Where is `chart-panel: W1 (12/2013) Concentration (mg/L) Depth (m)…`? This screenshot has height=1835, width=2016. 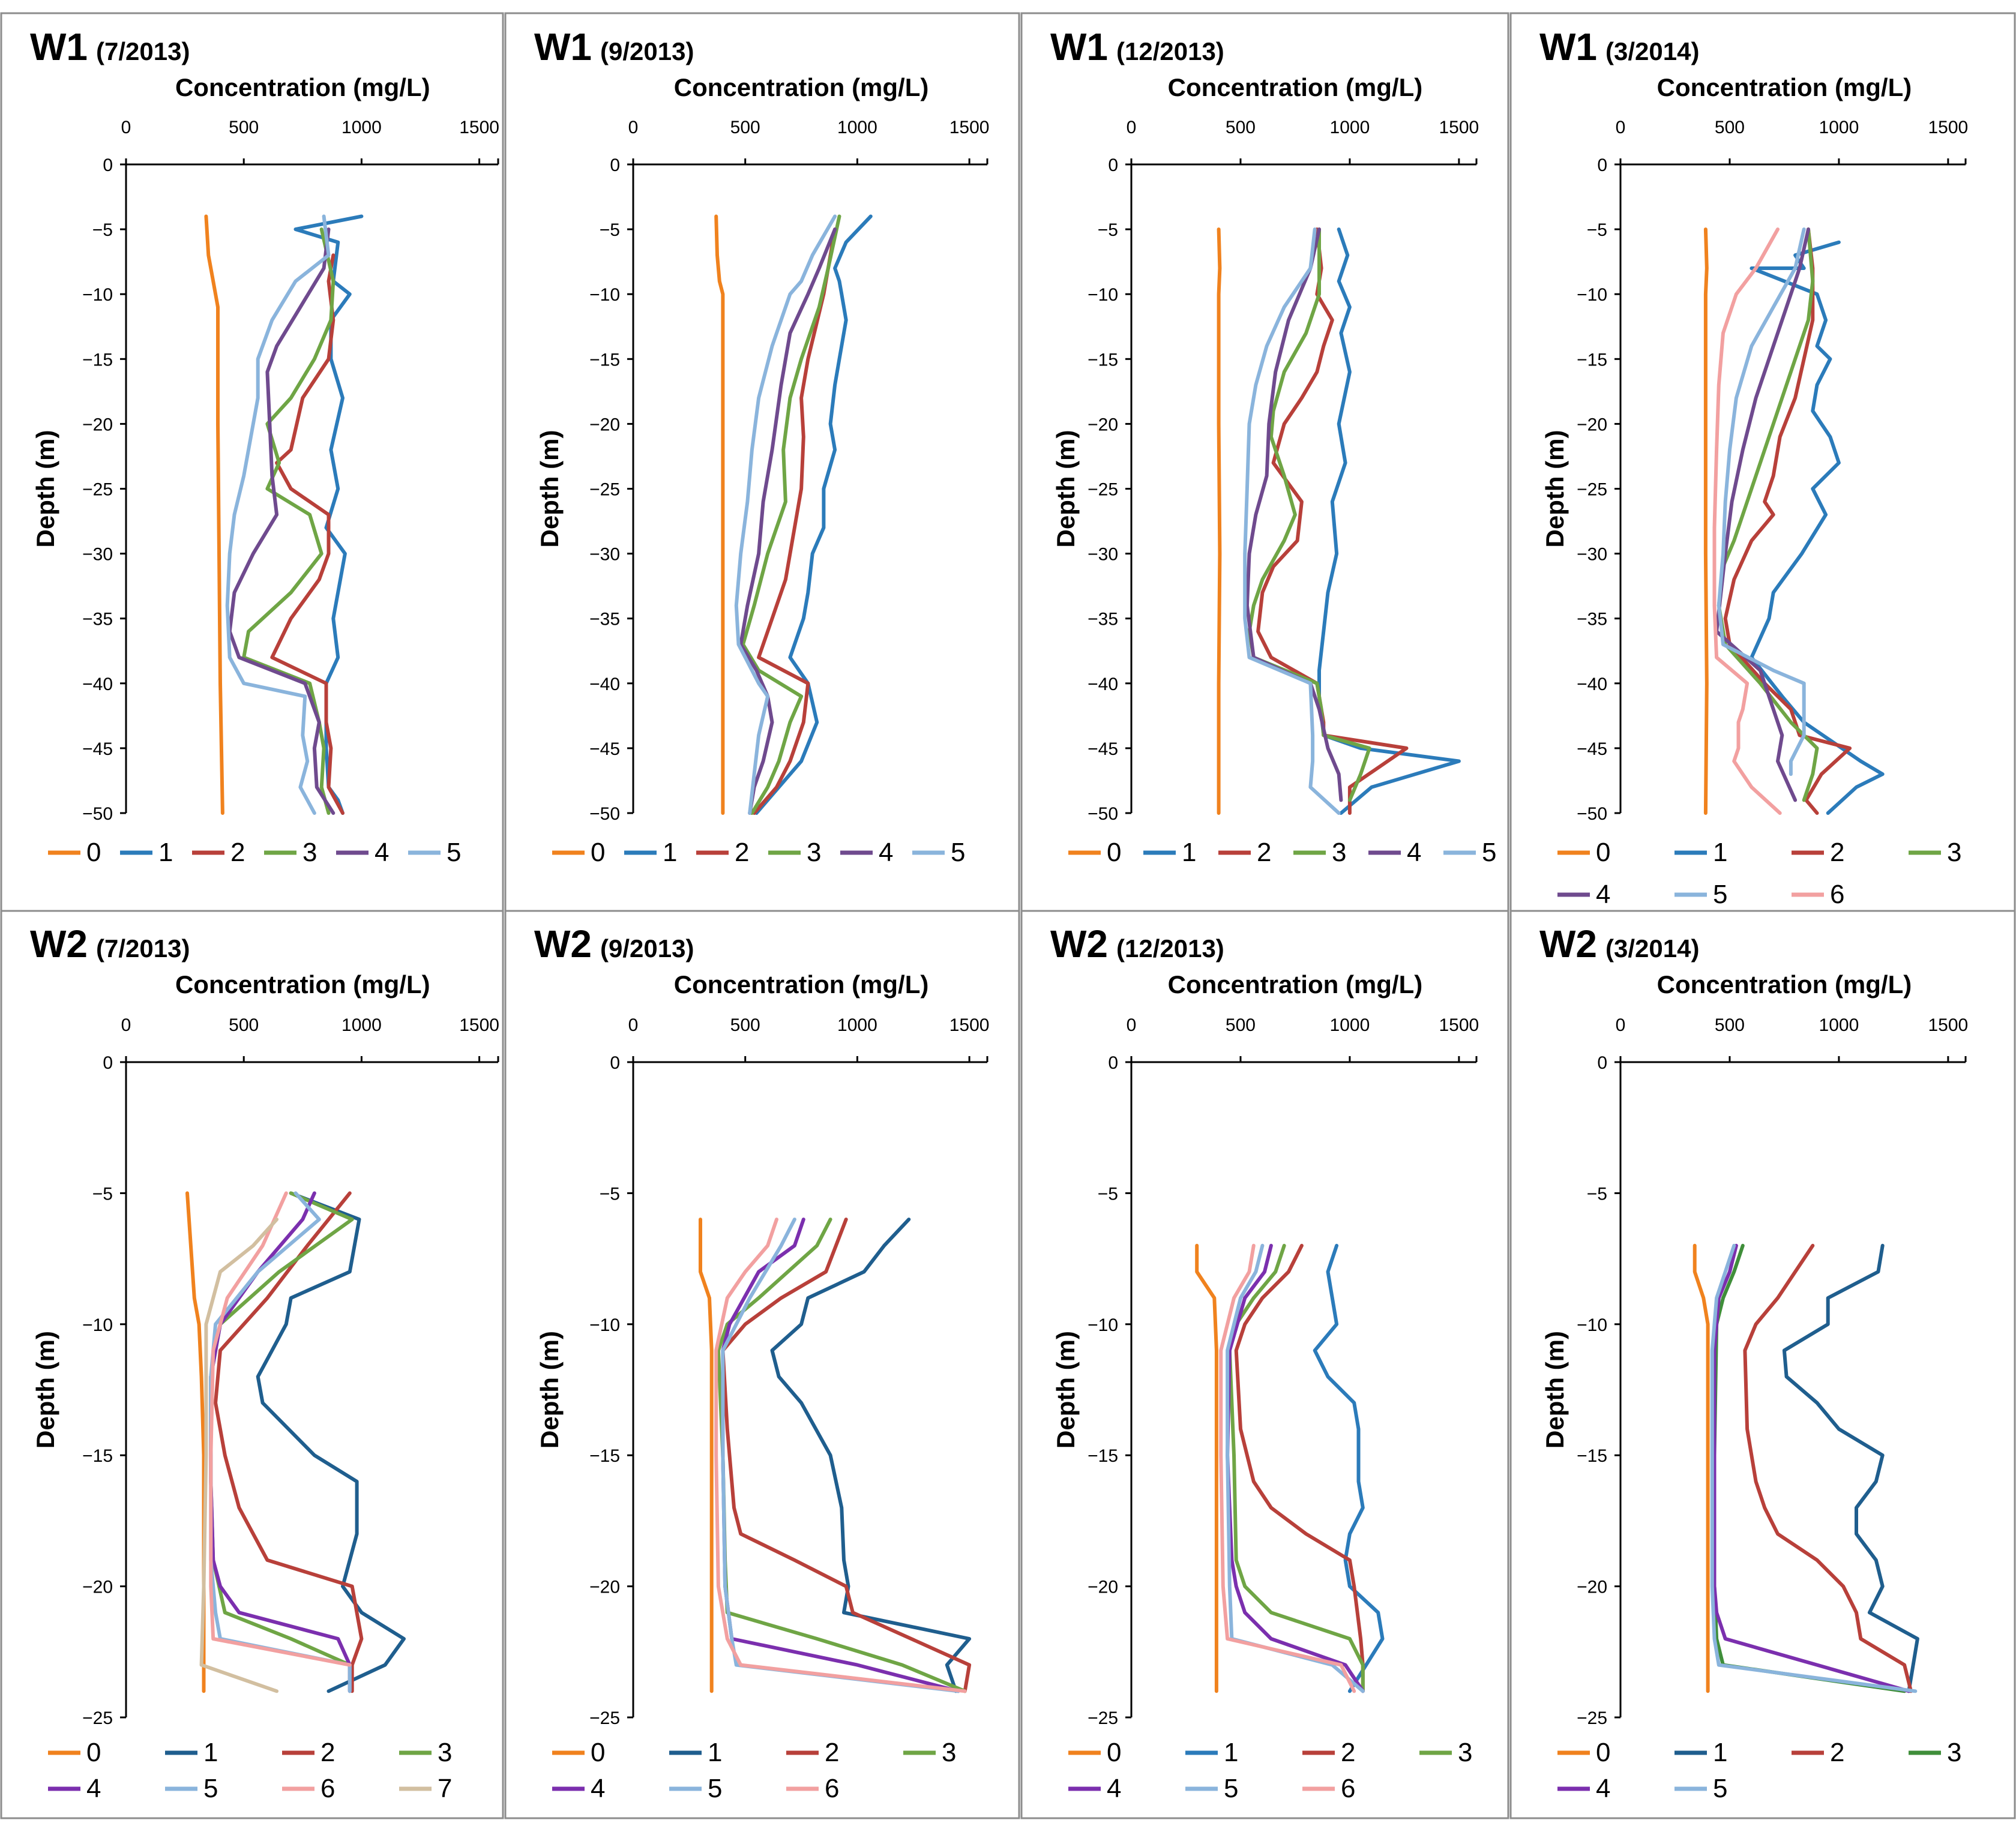
chart-panel: W1 (12/2013) Concentration (mg/L) Depth (m)… is located at coordinates (1264, 462).